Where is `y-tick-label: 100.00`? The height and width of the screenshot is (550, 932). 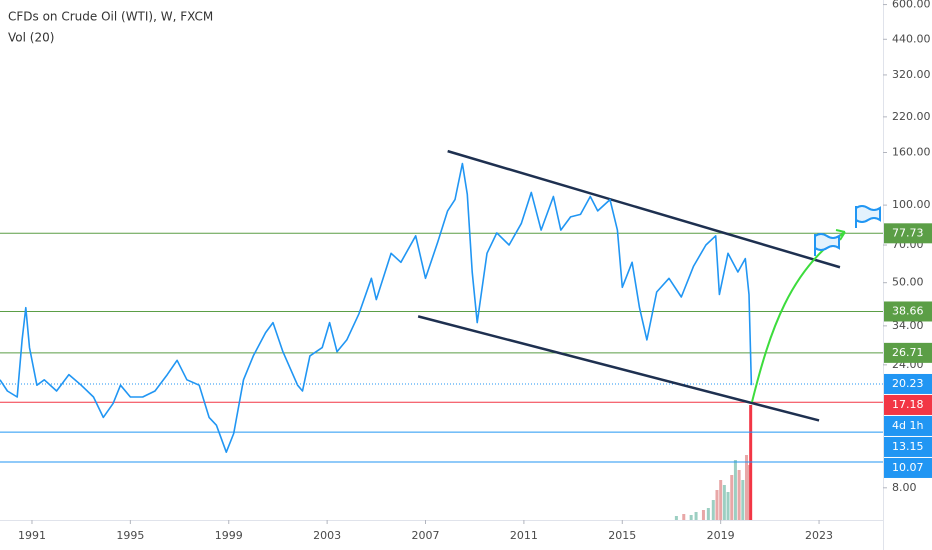
y-tick-label: 100.00 is located at coordinates (911, 204).